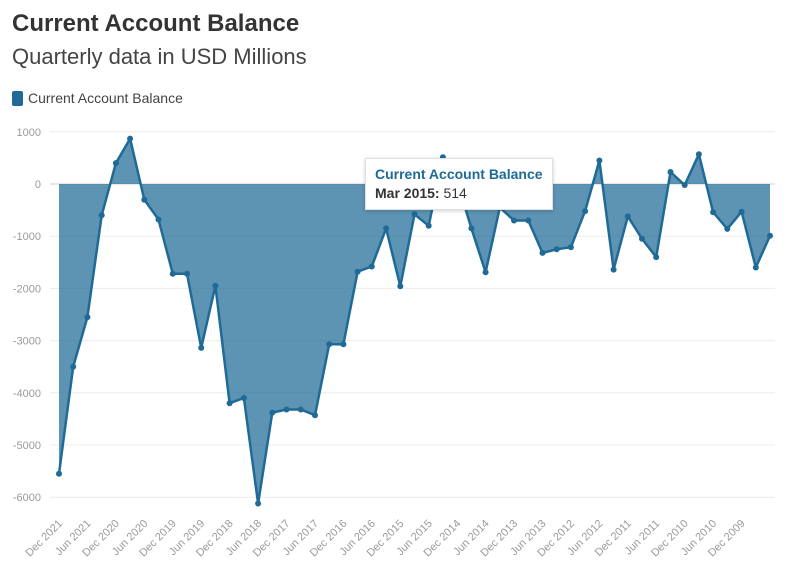 Image resolution: width=796 pixels, height=575 pixels. What do you see at coordinates (17, 98) in the screenshot?
I see `legend-swatch` at bounding box center [17, 98].